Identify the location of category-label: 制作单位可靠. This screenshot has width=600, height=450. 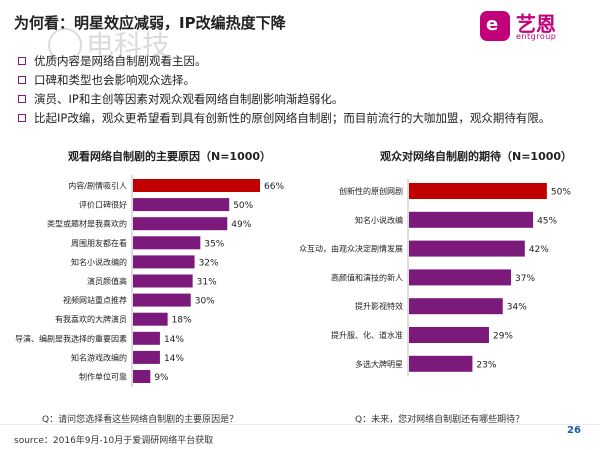
(103, 377).